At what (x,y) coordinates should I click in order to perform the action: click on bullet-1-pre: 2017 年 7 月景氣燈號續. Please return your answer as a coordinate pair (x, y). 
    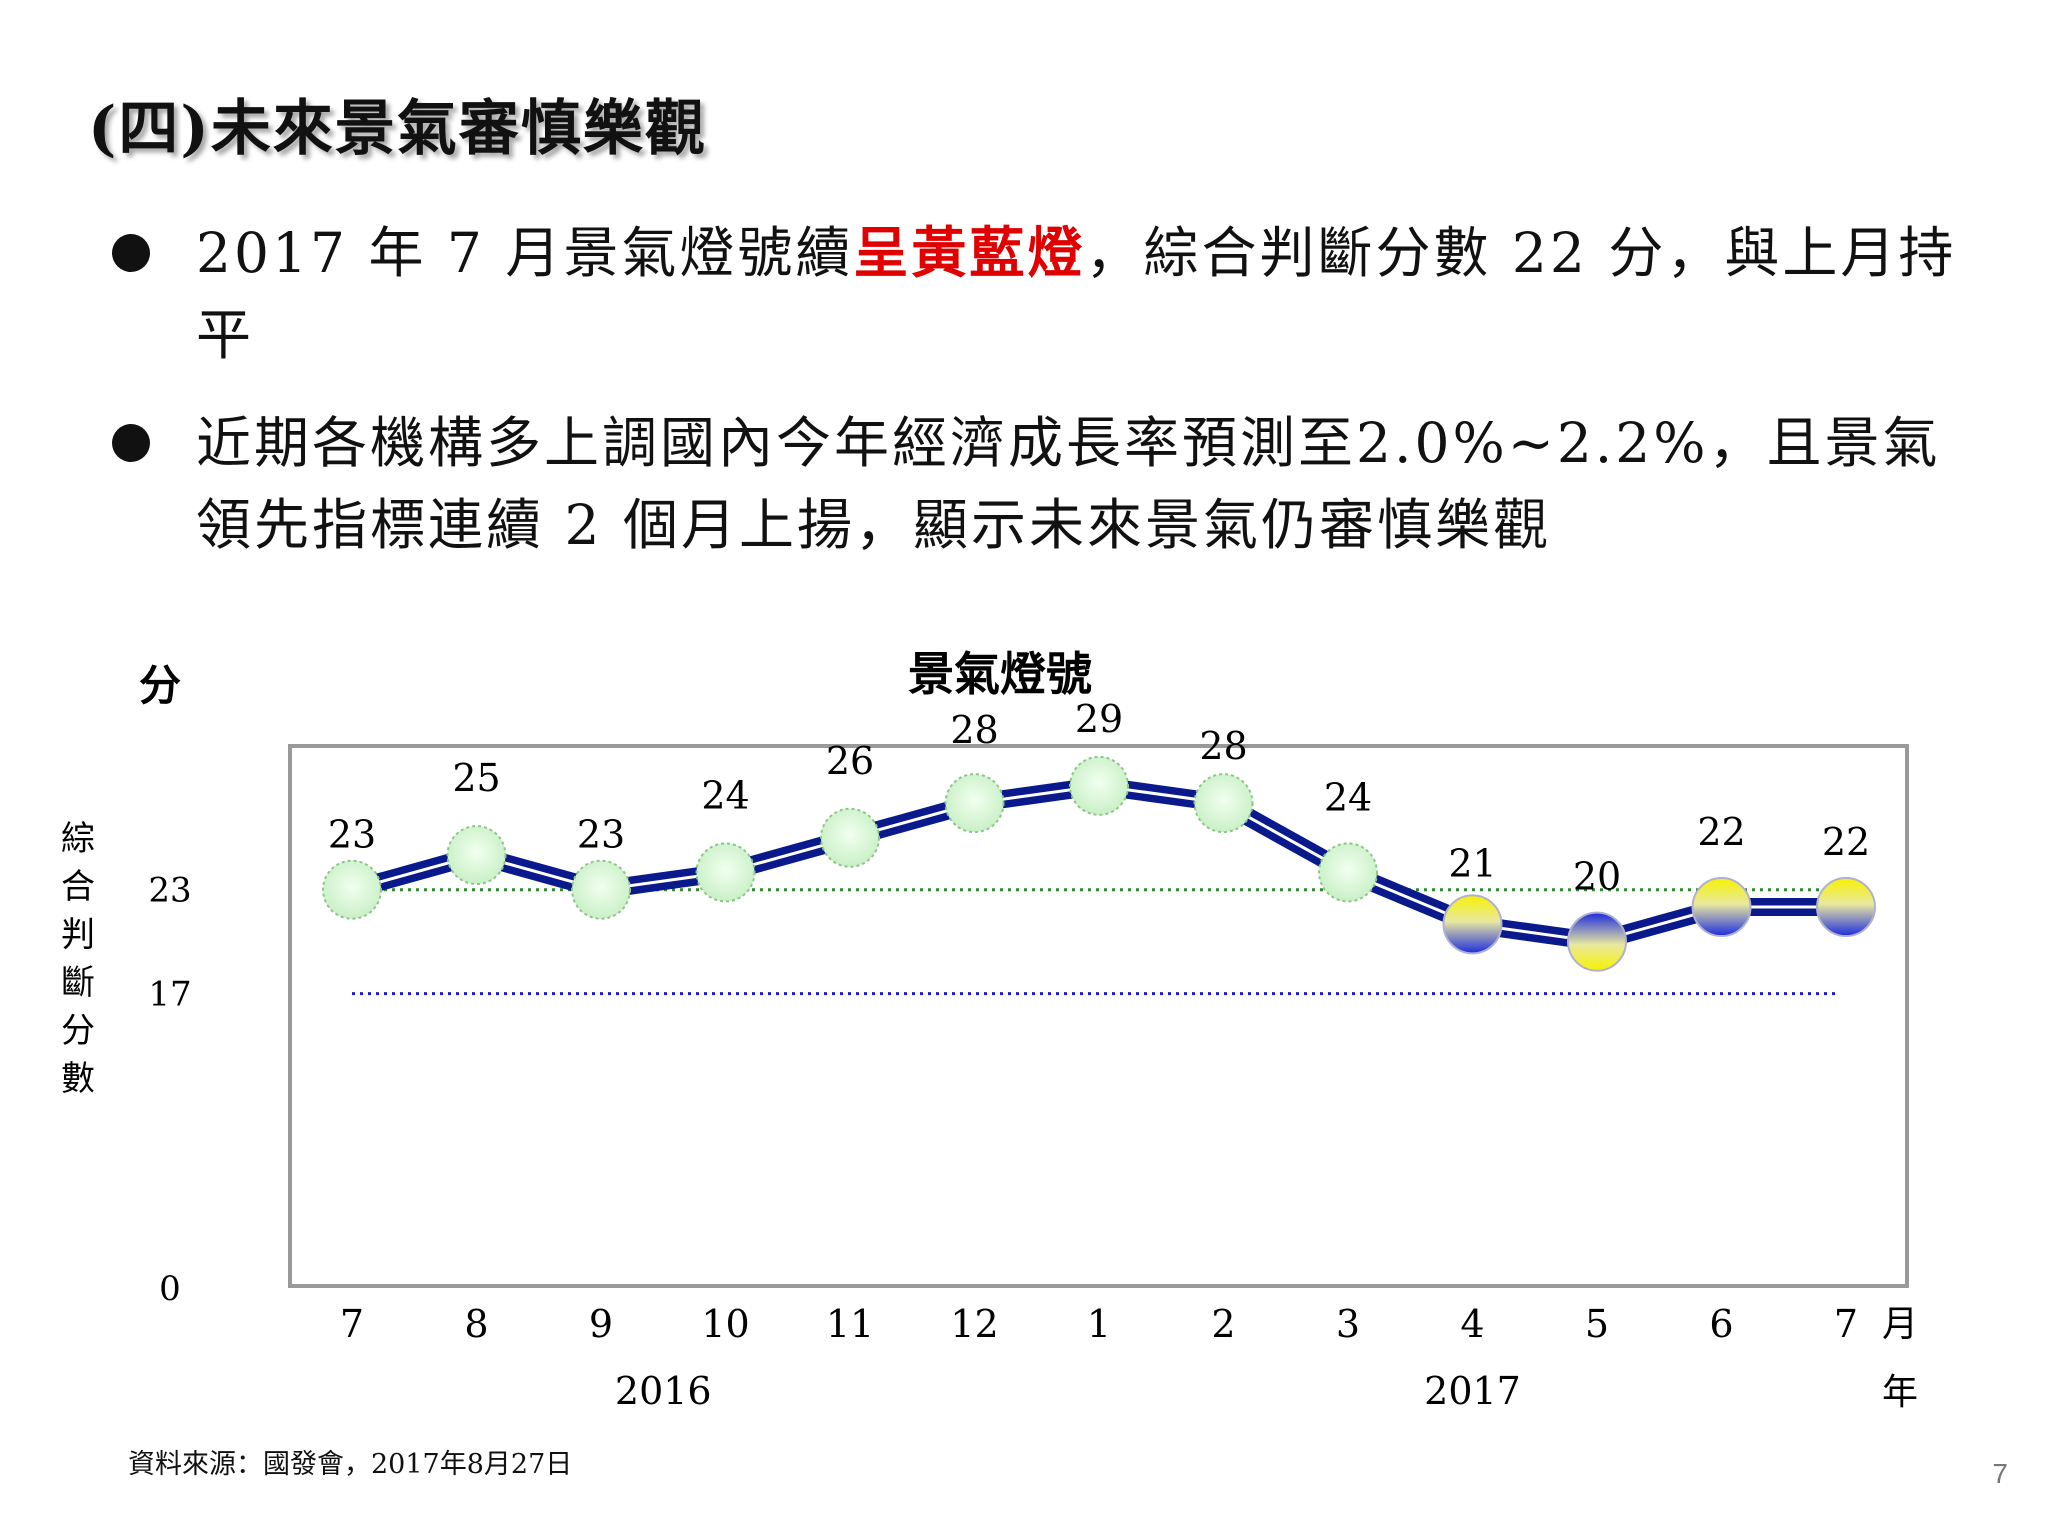
    Looking at the image, I should click on (525, 253).